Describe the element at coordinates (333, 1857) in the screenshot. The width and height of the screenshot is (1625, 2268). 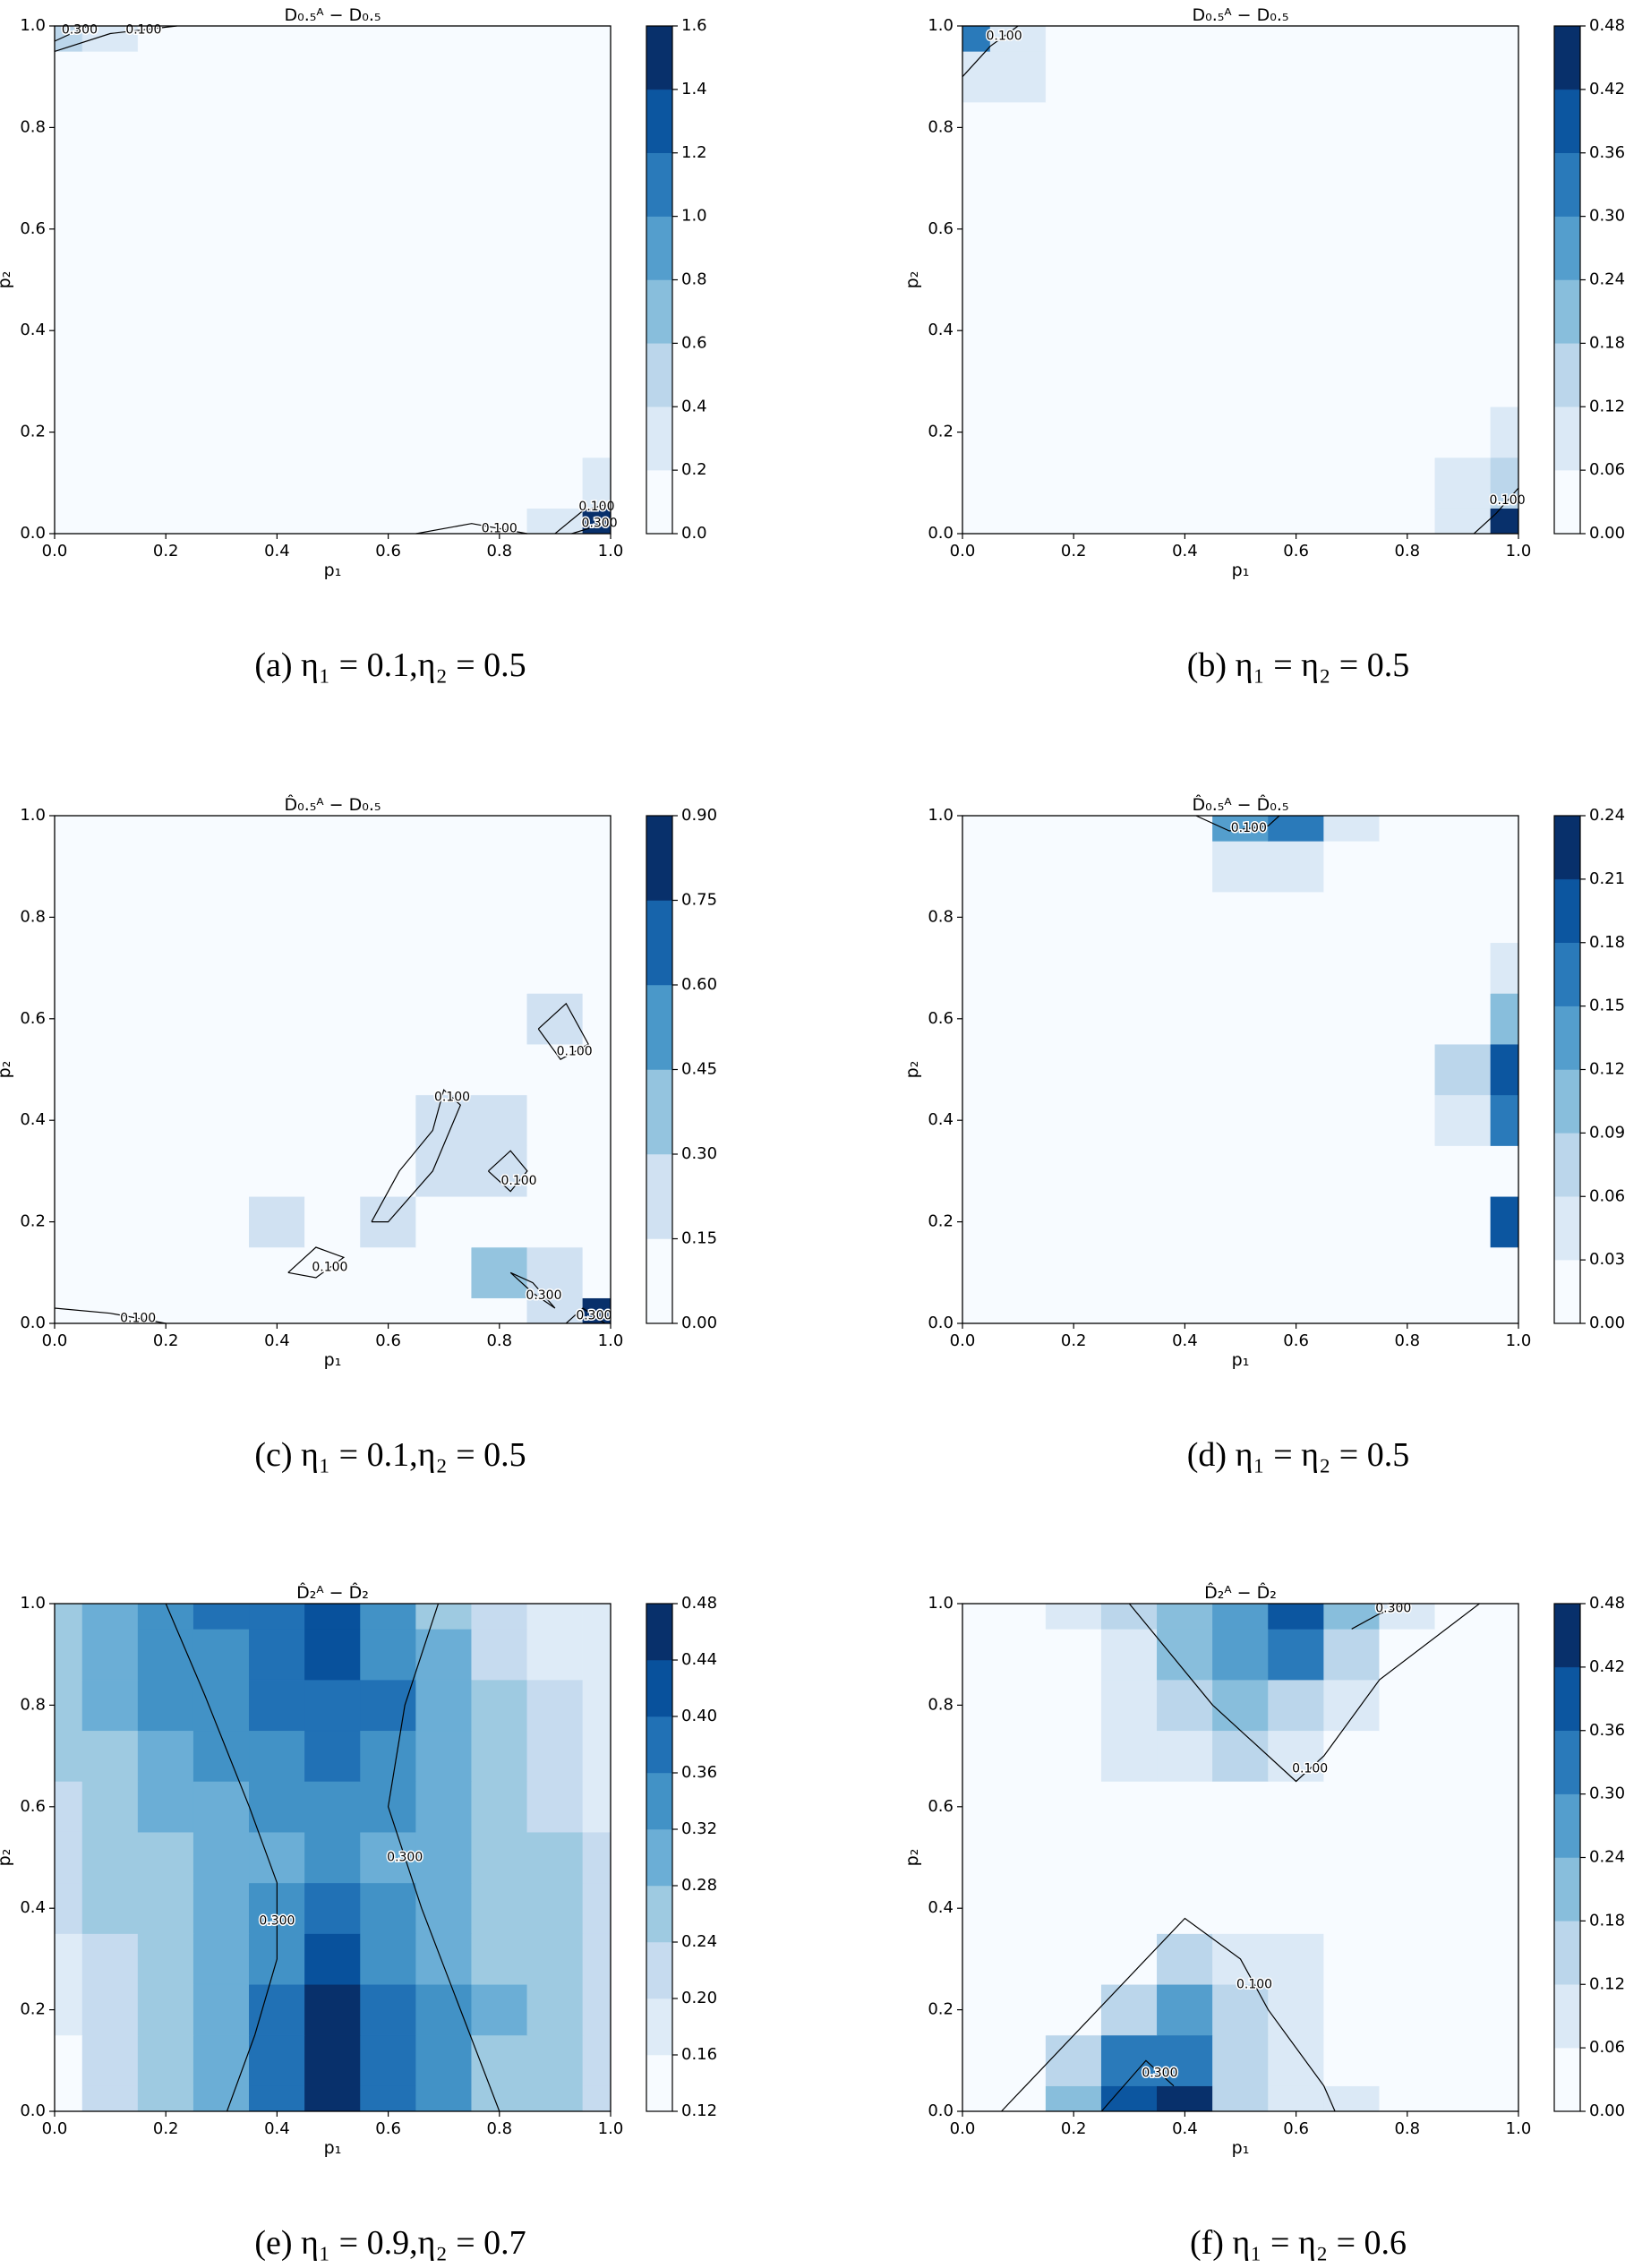
I see `plot-area: 0.300 0.300` at that location.